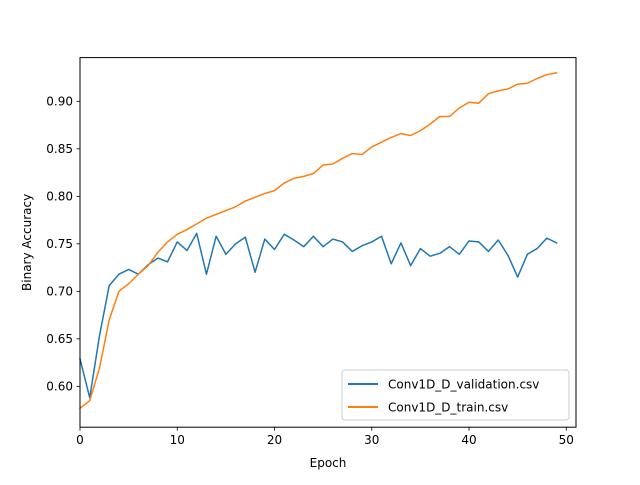 The image size is (640, 485). Describe the element at coordinates (59, 244) in the screenshot. I see `y-tick-label: 0.75` at that location.